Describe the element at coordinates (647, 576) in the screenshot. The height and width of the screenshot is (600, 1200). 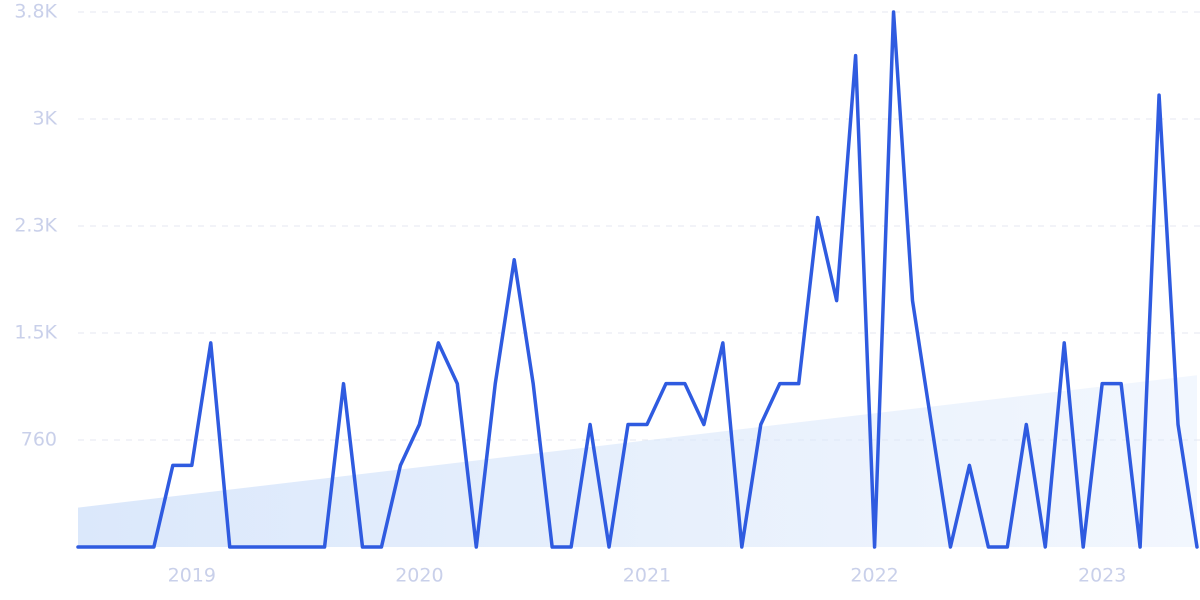
I see `x-tick-label: 2021` at that location.